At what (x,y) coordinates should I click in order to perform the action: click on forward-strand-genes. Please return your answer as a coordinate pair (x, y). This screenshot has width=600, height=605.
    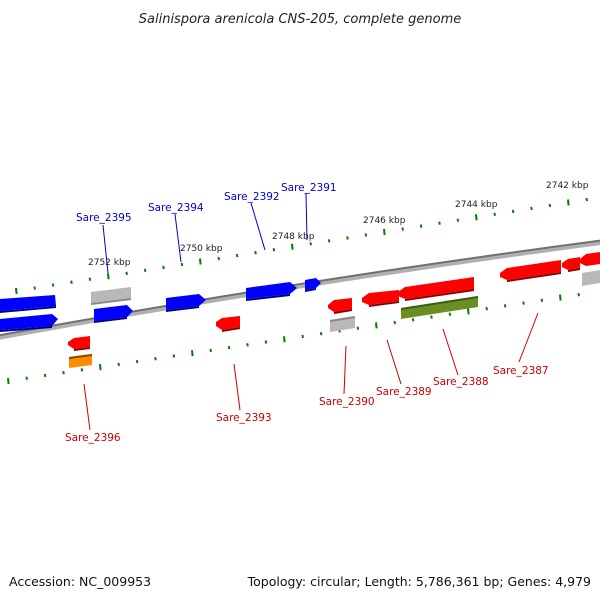
    Looking at the image, I should click on (300, 301).